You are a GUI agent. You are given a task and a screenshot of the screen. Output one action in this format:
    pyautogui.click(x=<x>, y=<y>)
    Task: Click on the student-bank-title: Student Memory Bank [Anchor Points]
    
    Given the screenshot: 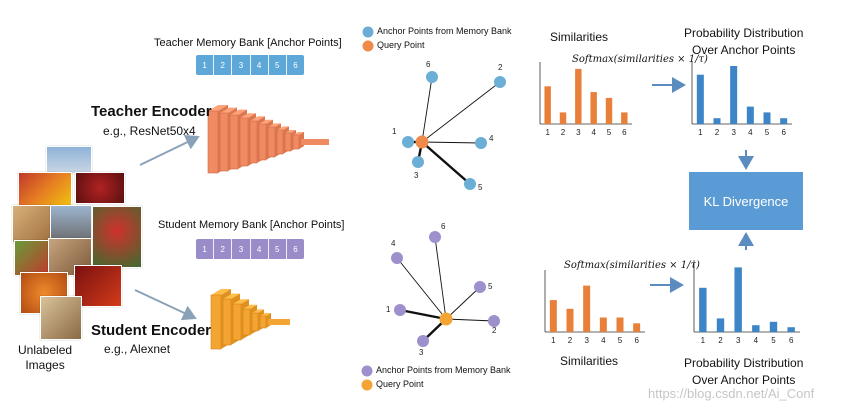 What is the action you would take?
    pyautogui.click(x=251, y=225)
    